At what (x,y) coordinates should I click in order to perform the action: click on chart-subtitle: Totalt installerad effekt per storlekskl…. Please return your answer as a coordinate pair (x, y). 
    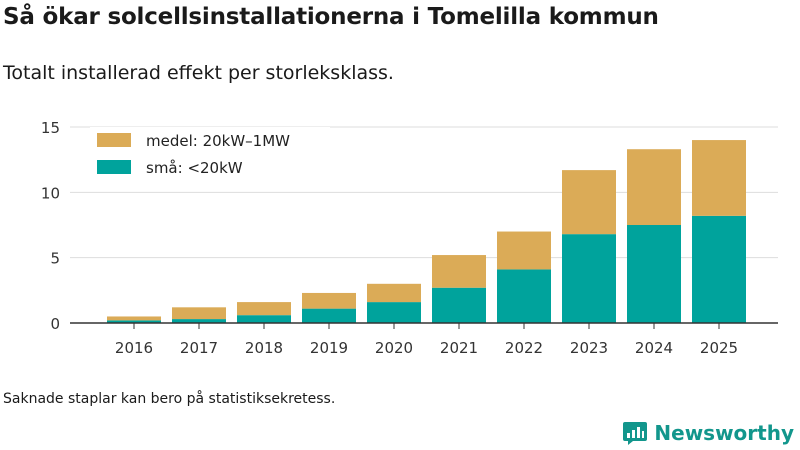
    Looking at the image, I should click on (198, 73).